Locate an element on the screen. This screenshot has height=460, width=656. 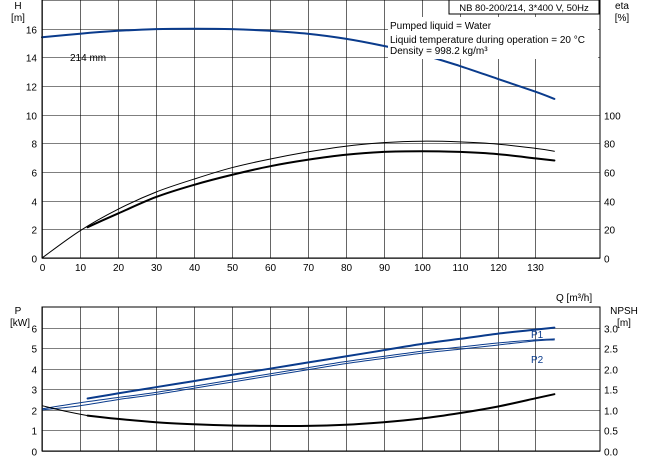
npsh-axis-unit: [m] is located at coordinates (624, 323).